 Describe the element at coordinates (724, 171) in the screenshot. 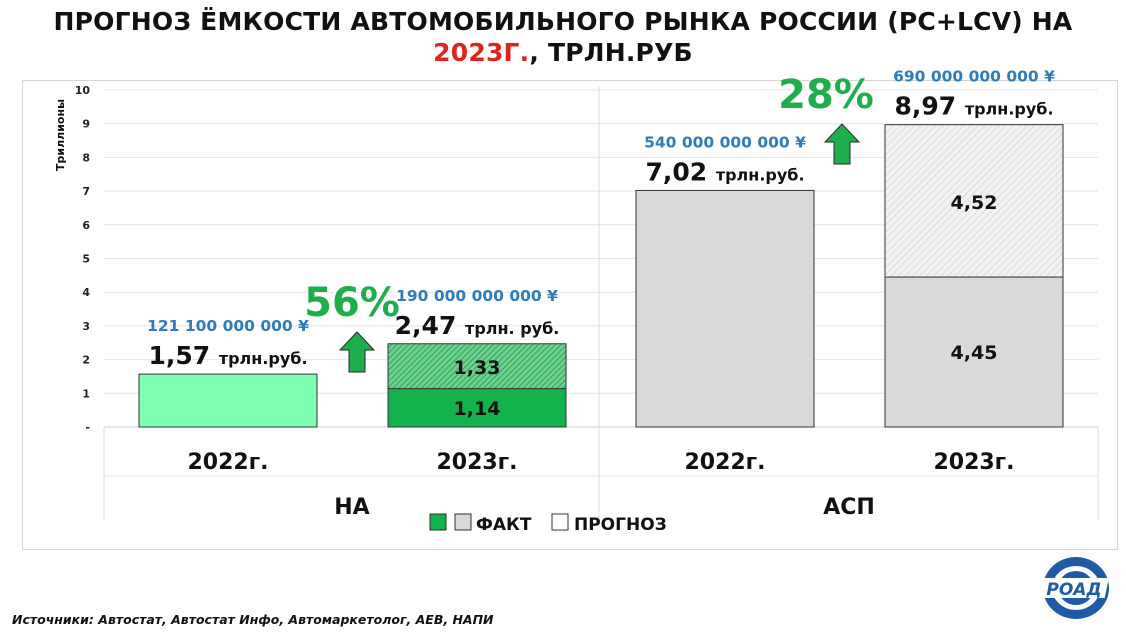

I see `total-value-label: 7,02 трлн.руб.` at that location.